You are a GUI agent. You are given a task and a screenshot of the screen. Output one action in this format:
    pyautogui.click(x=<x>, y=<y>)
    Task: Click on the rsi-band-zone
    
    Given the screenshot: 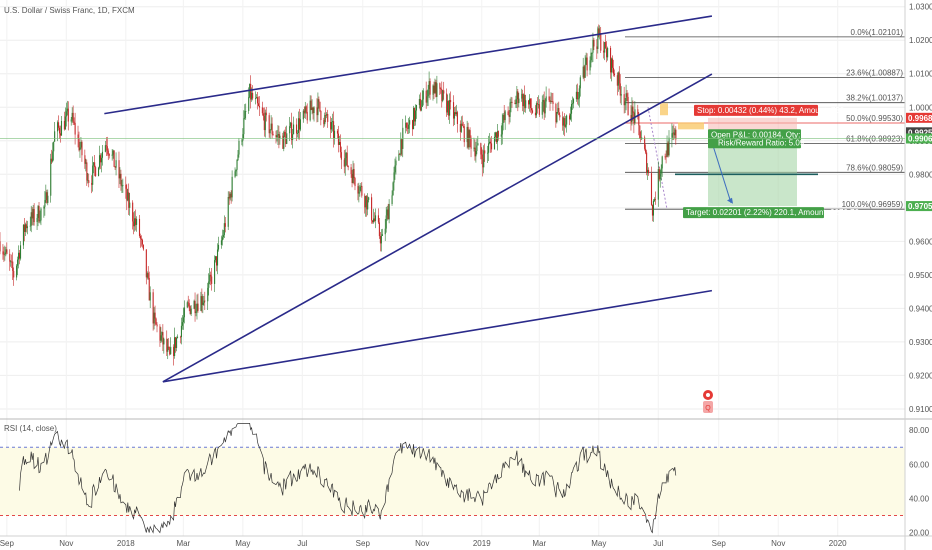 What is the action you would take?
    pyautogui.click(x=452, y=481)
    